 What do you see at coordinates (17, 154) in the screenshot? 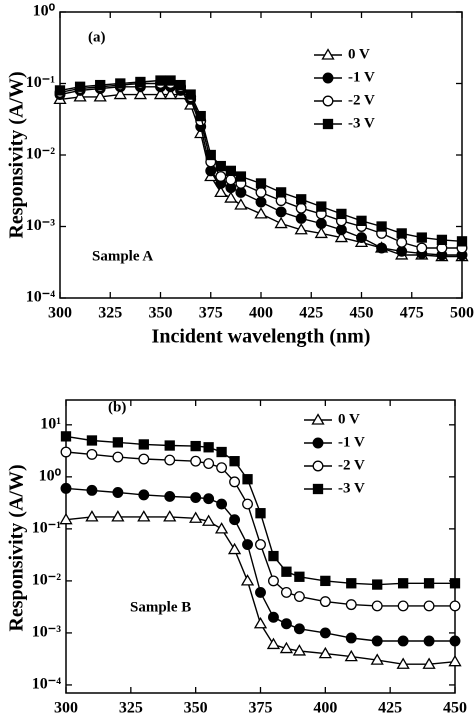
I see `y-axis-label: Responsivity (A/W)` at bounding box center [17, 154].